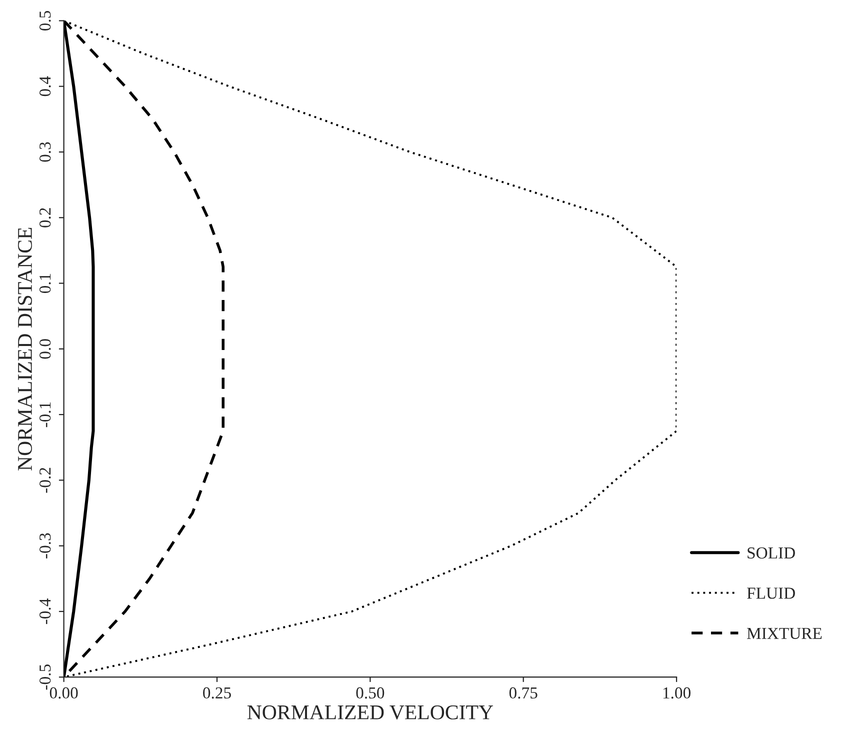  I want to click on y-tick-label: -0.5, so click(45, 677).